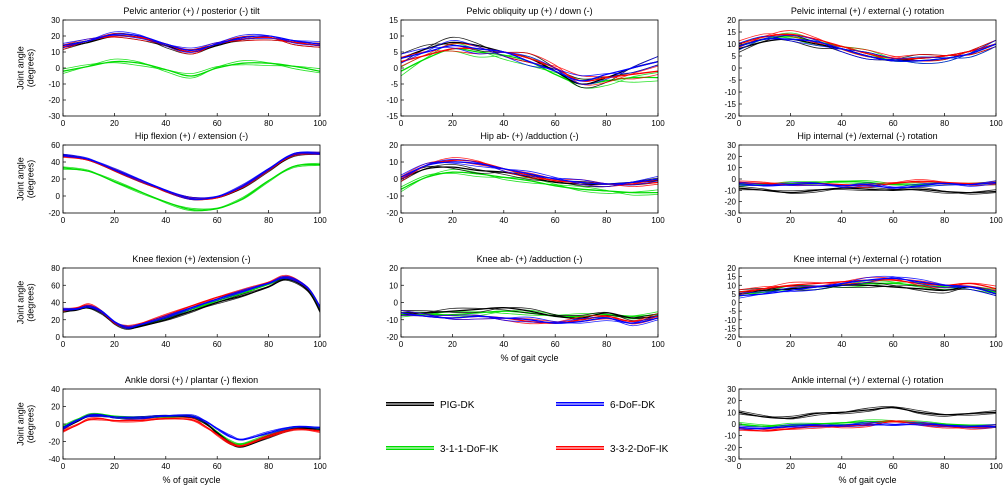 The width and height of the screenshot is (1008, 497). I want to click on y-tick-label: 5, so click(734, 294).